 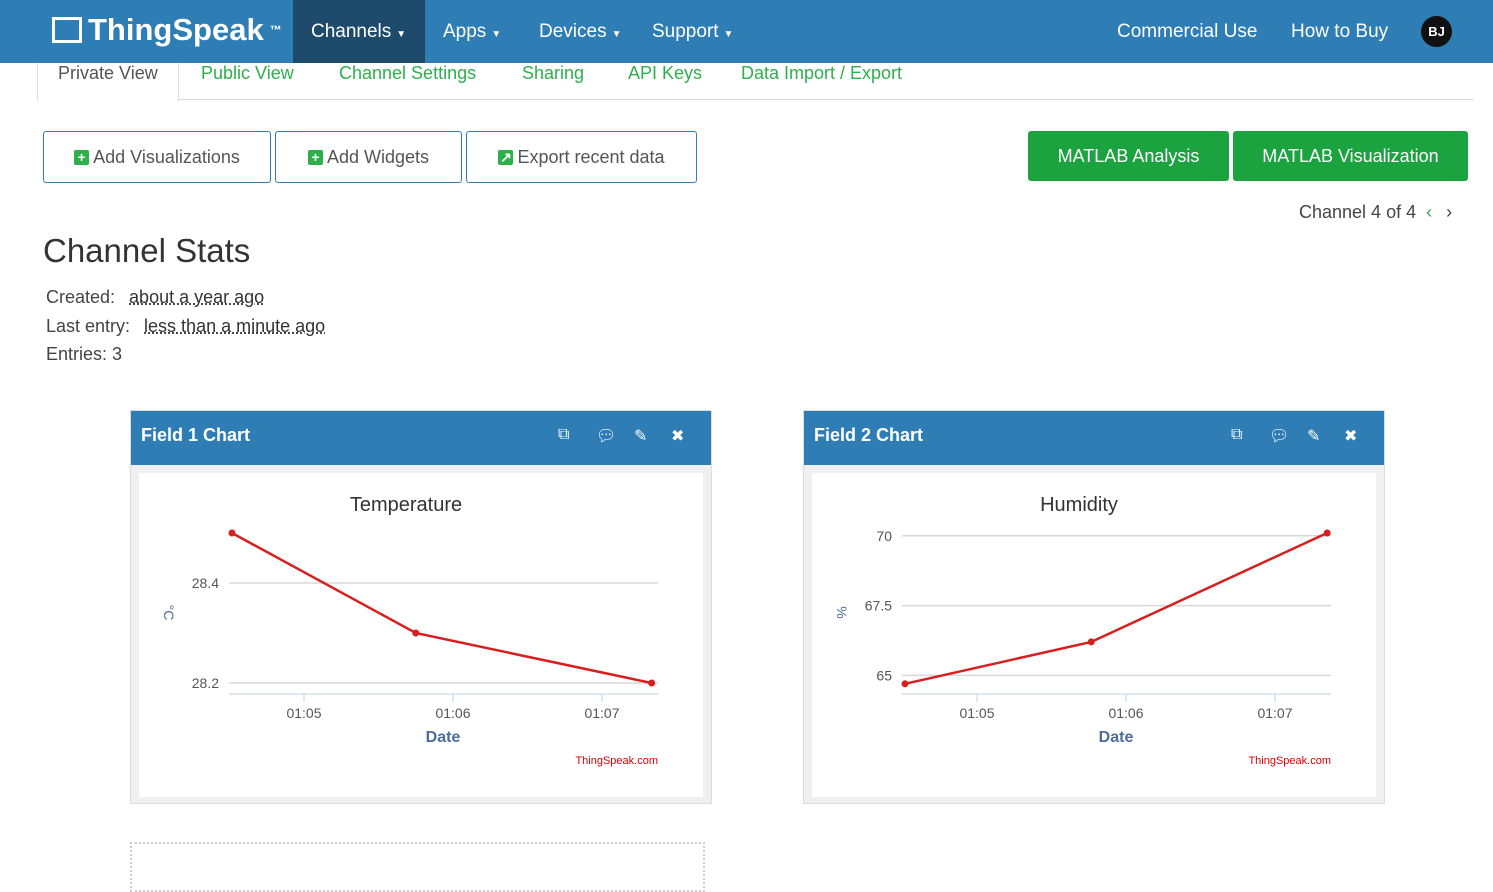 I want to click on chevron-left-icon: ‹, so click(x=1429, y=212).